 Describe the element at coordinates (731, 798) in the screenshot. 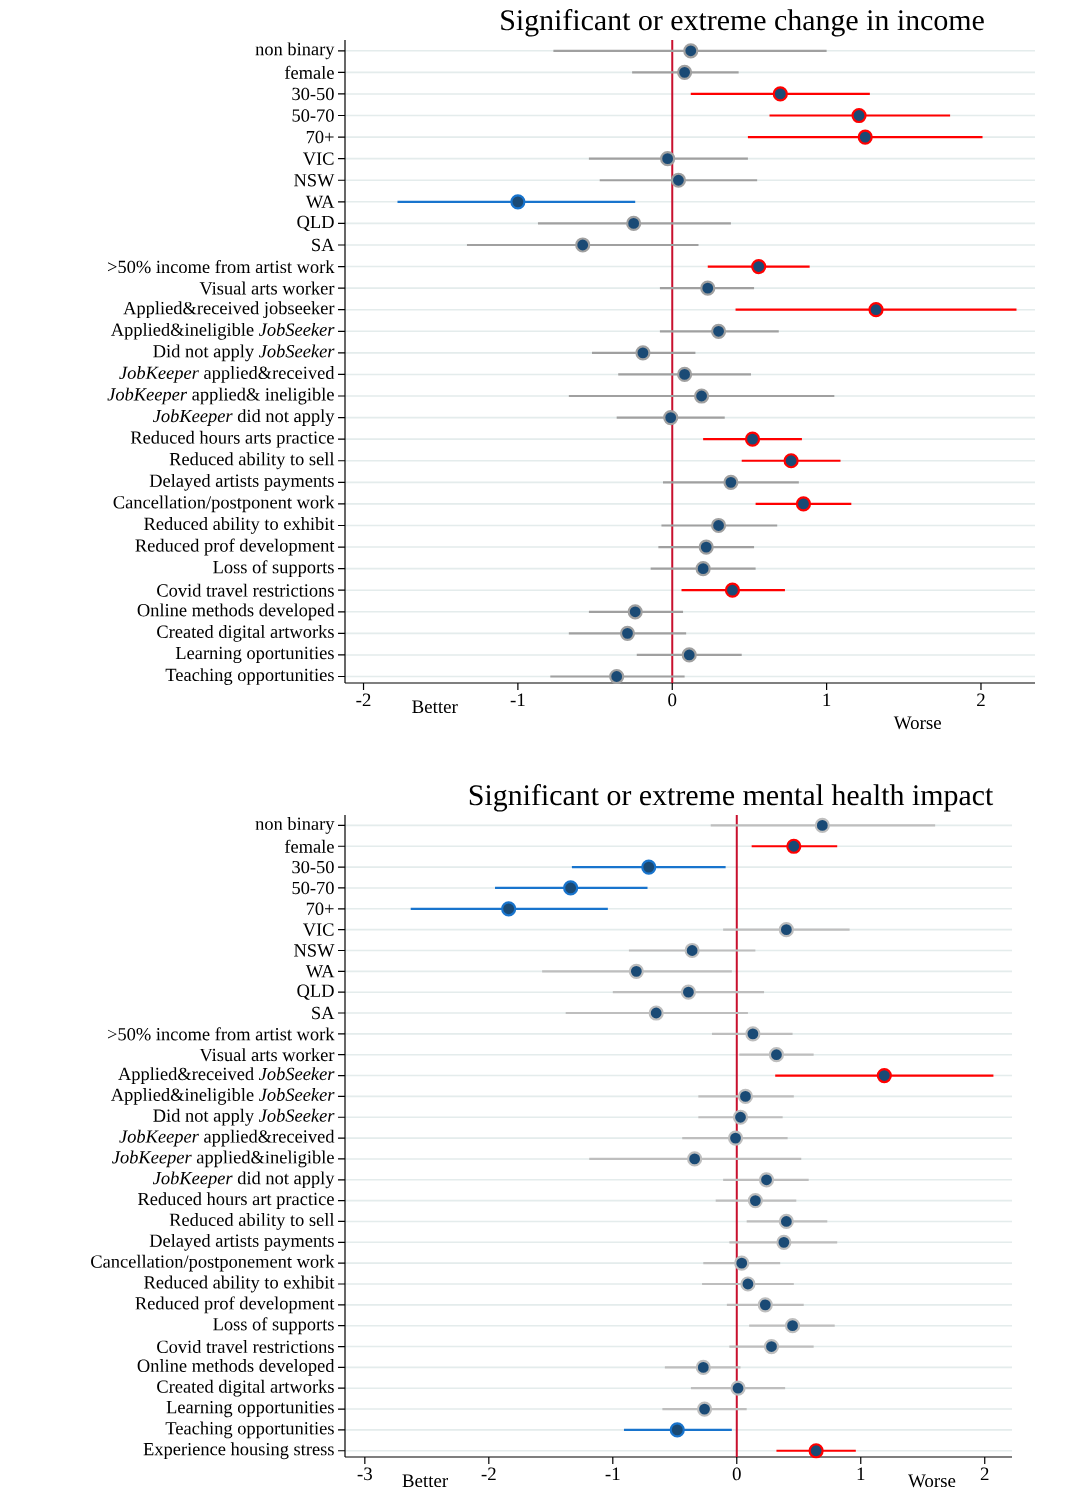

I see `chart-title: Significant or extreme mental health impact` at that location.